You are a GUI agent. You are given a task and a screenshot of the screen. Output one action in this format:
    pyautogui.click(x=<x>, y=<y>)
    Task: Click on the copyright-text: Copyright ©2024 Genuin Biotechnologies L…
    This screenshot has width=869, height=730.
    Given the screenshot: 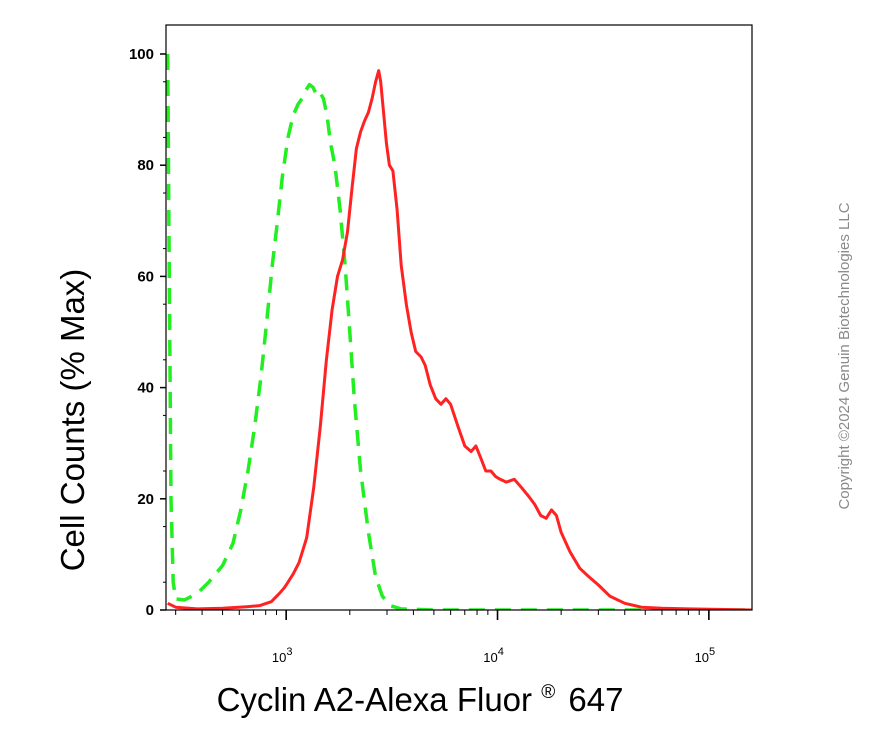 What is the action you would take?
    pyautogui.click(x=844, y=355)
    